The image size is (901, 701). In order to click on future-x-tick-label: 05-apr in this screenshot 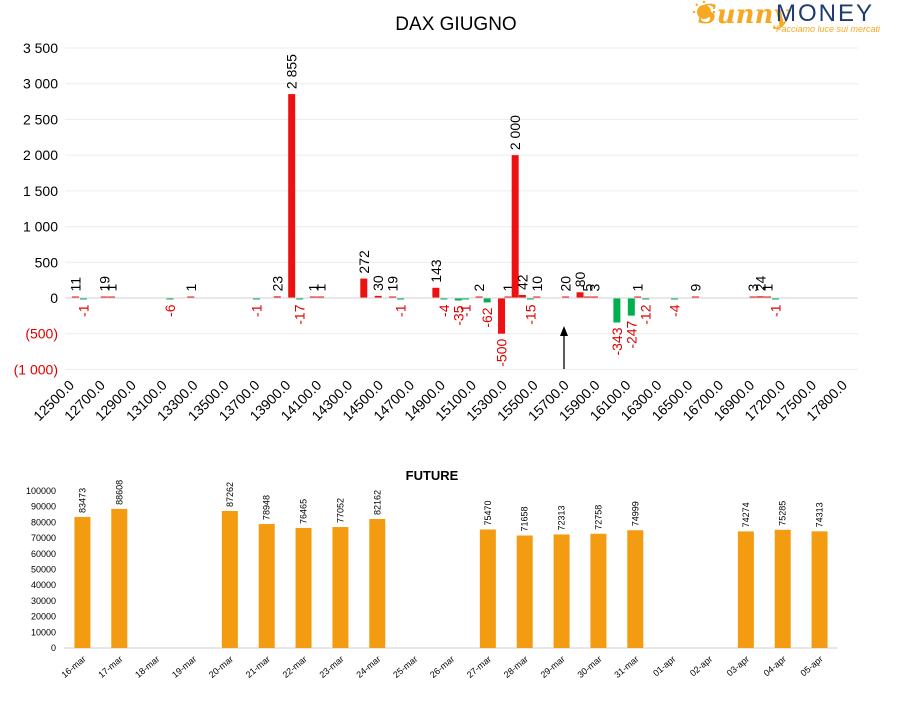, I will do `click(812, 666)`.